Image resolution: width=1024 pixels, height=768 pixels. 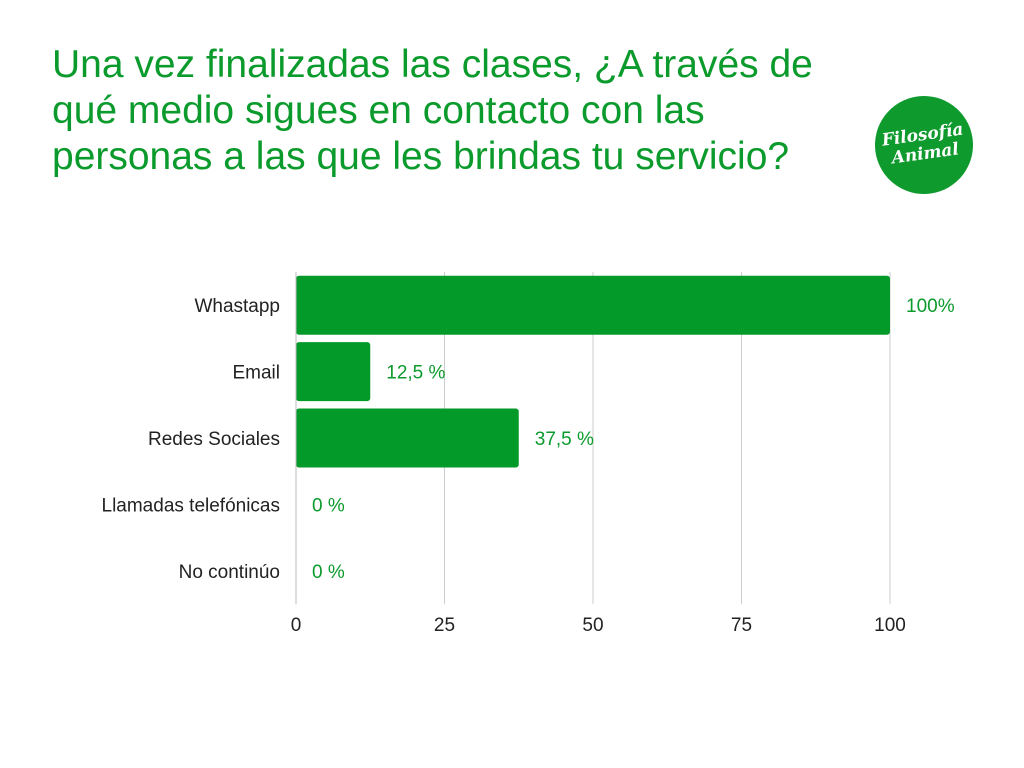 I want to click on category-label-2: Redes Sociales, so click(x=214, y=439).